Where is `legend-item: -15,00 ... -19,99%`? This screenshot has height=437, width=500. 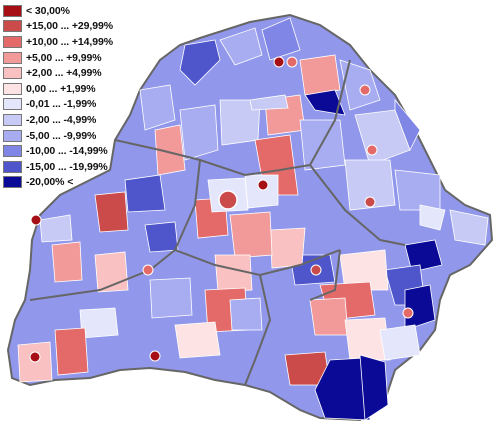 legend-item: -15,00 ... -19,99% is located at coordinates (58, 167).